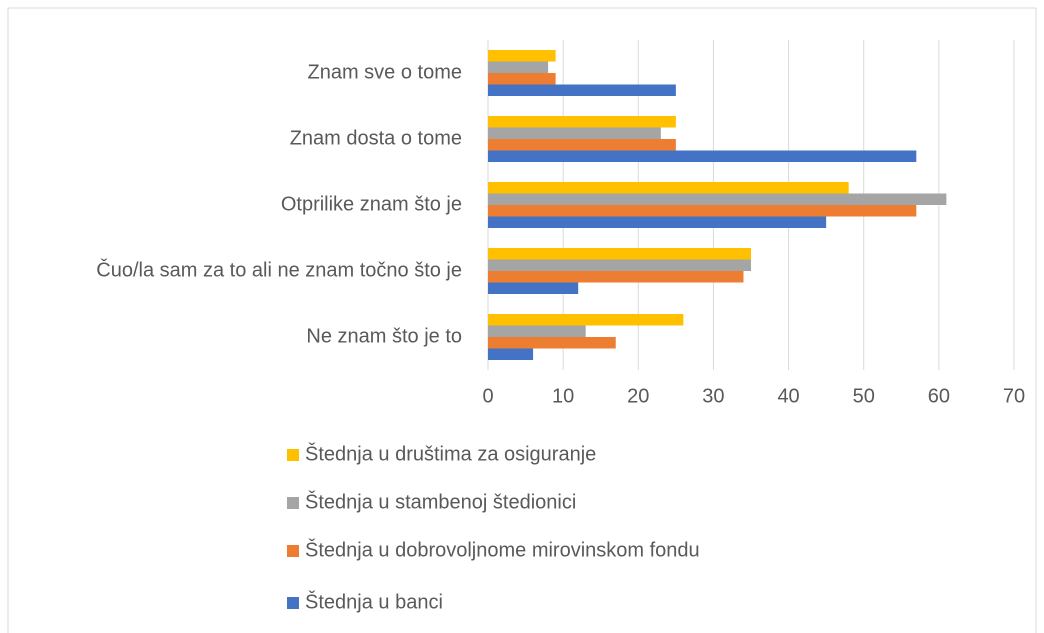 The height and width of the screenshot is (633, 1044). Describe the element at coordinates (384, 72) in the screenshot. I see `y-tick-label: Znam sve o tome` at that location.